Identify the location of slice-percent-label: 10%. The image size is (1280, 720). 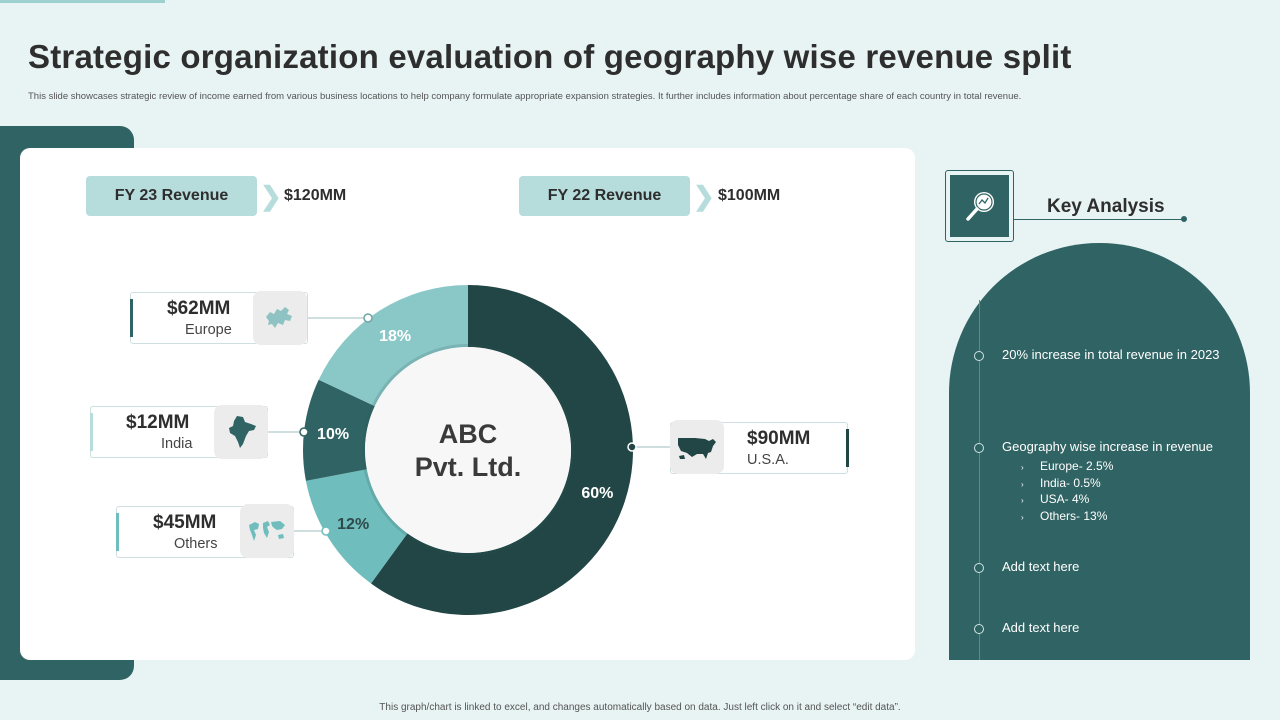
(333, 434).